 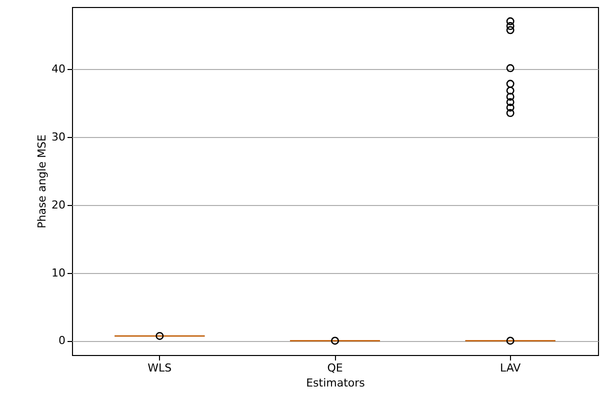 What do you see at coordinates (42, 181) in the screenshot?
I see `y-axis-title: Phase angle MSE` at bounding box center [42, 181].